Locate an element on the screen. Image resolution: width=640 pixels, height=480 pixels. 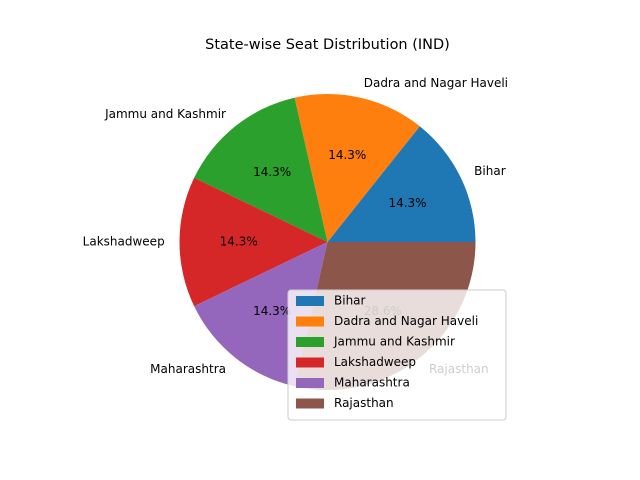
legend-label-dadra-and-nagar-haveli: Dadra and Nagar Haveli is located at coordinates (406, 321).